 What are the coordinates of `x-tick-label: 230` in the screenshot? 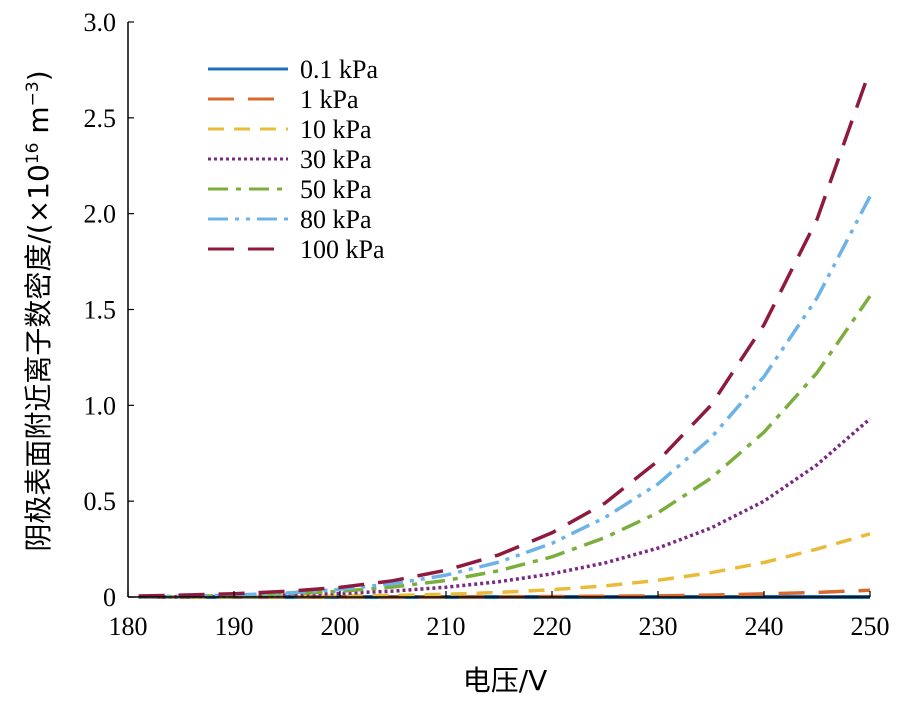 It's located at (658, 626).